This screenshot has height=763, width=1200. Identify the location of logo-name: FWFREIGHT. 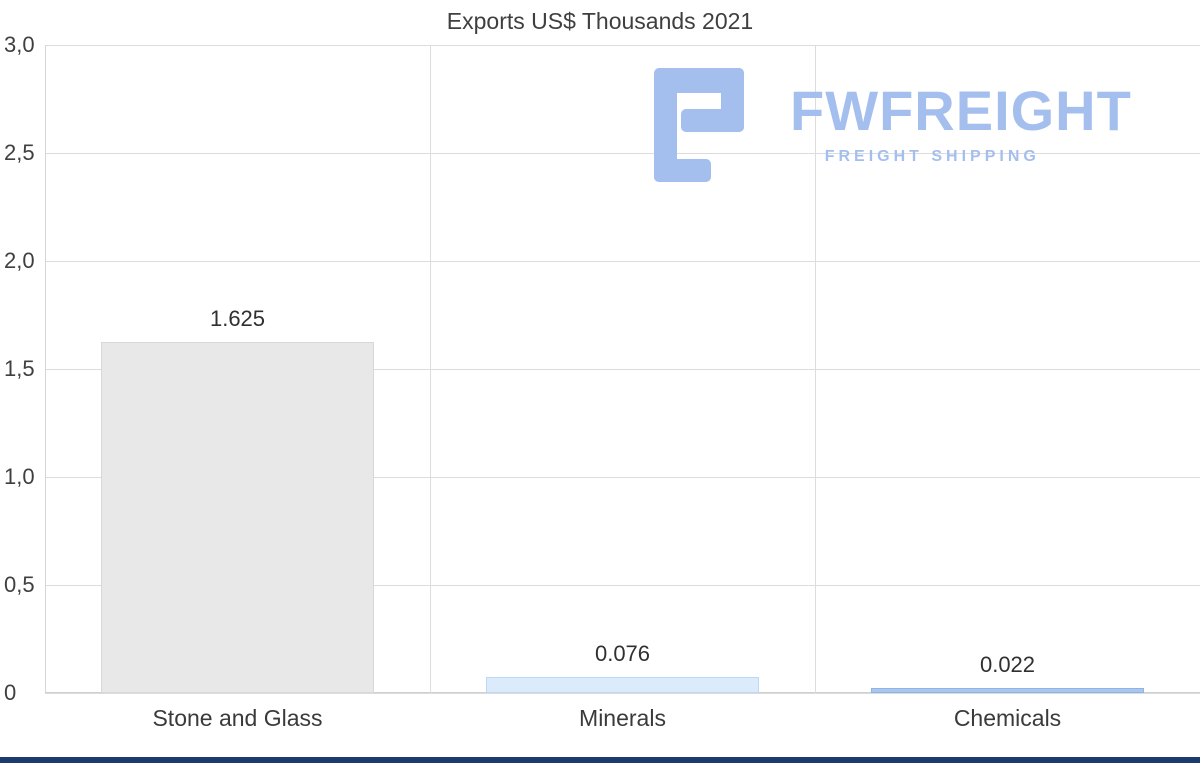
(961, 110).